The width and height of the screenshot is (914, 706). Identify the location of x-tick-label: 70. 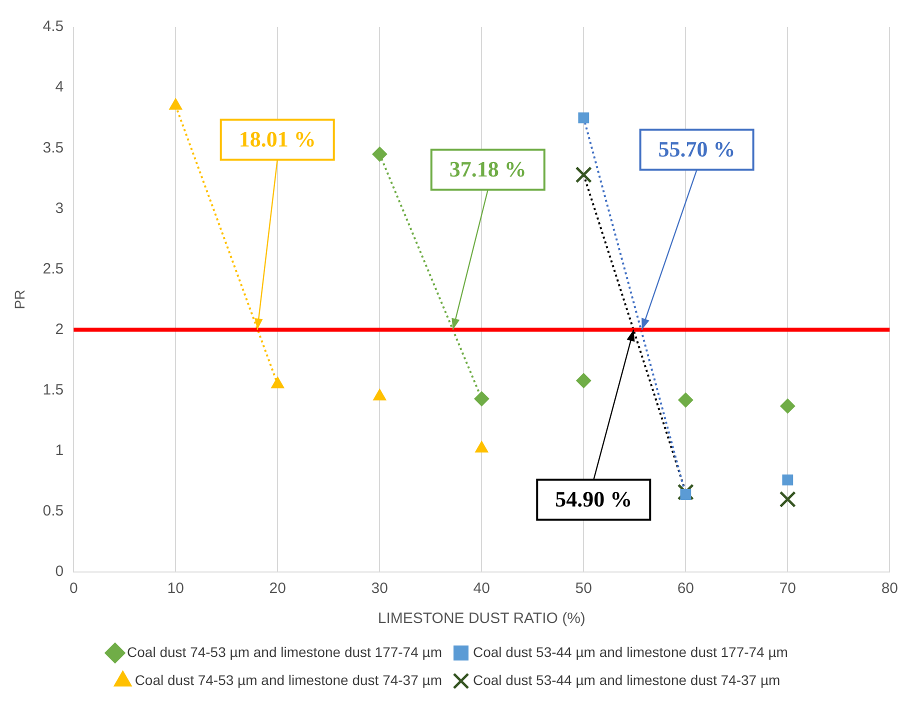
(787, 589).